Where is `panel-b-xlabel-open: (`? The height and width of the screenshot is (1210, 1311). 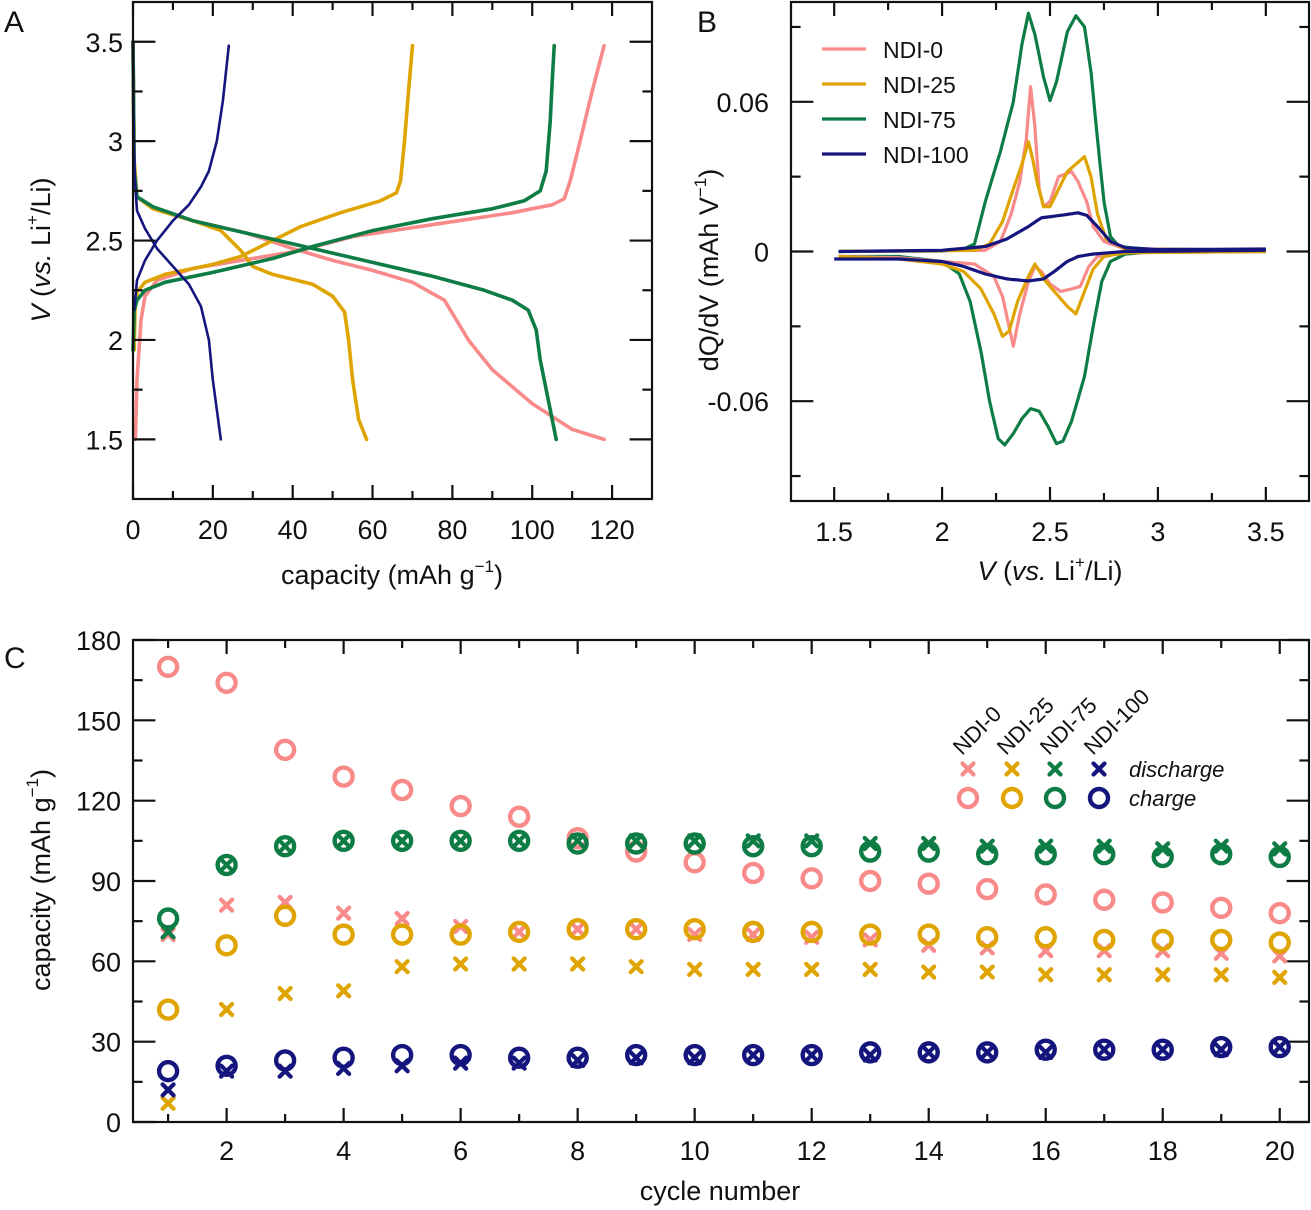
panel-b-xlabel-open: ( is located at coordinates (1004, 571).